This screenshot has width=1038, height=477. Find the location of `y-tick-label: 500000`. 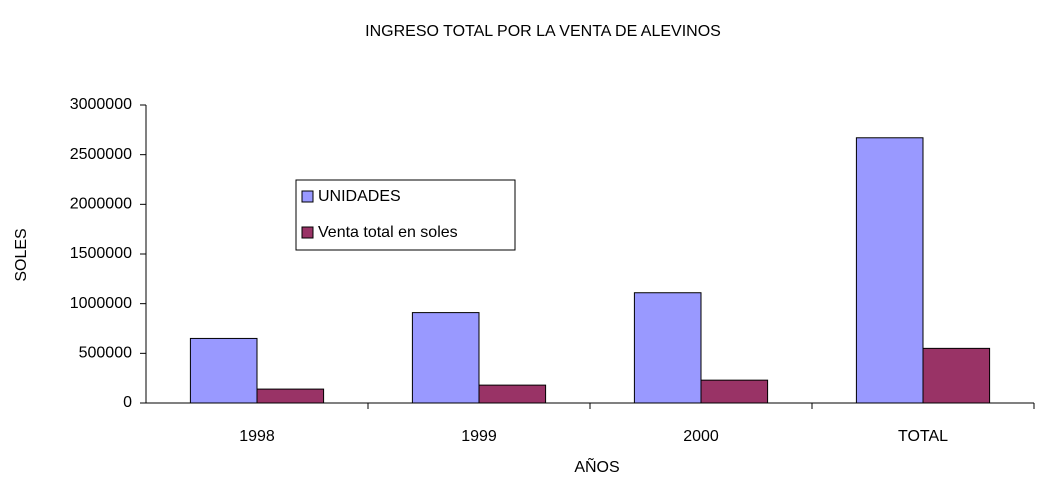

y-tick-label: 500000 is located at coordinates (105, 353).